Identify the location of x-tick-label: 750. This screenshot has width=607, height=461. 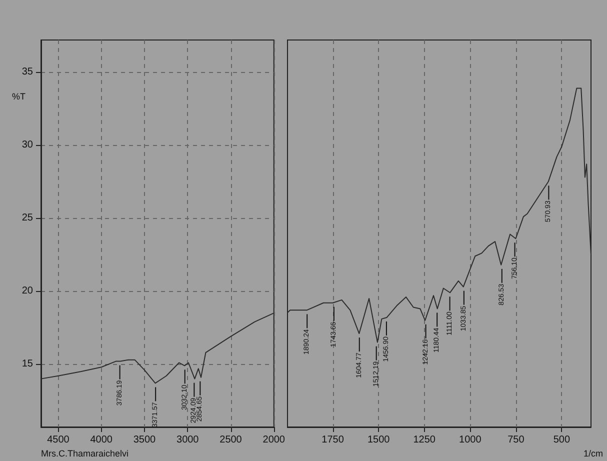
(516, 440).